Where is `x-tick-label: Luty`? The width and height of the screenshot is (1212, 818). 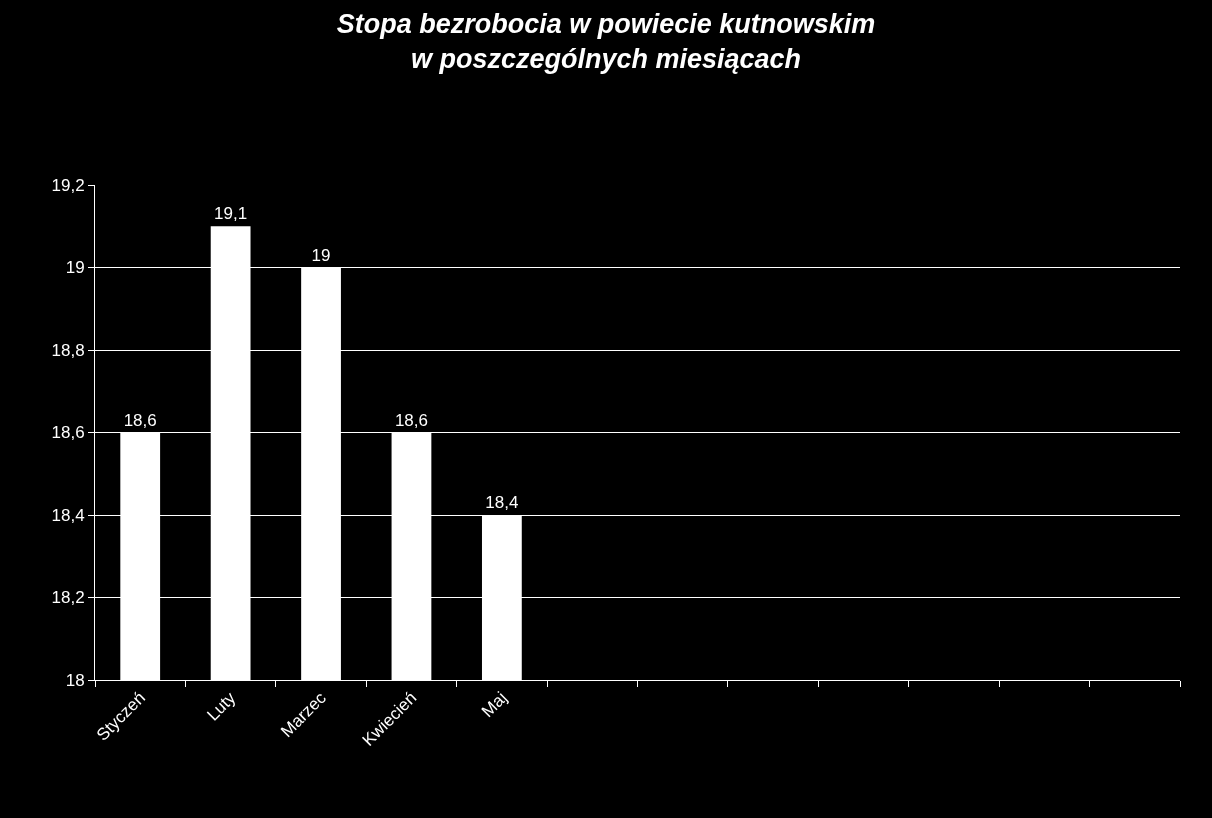
x-tick-label: Luty is located at coordinates (221, 706).